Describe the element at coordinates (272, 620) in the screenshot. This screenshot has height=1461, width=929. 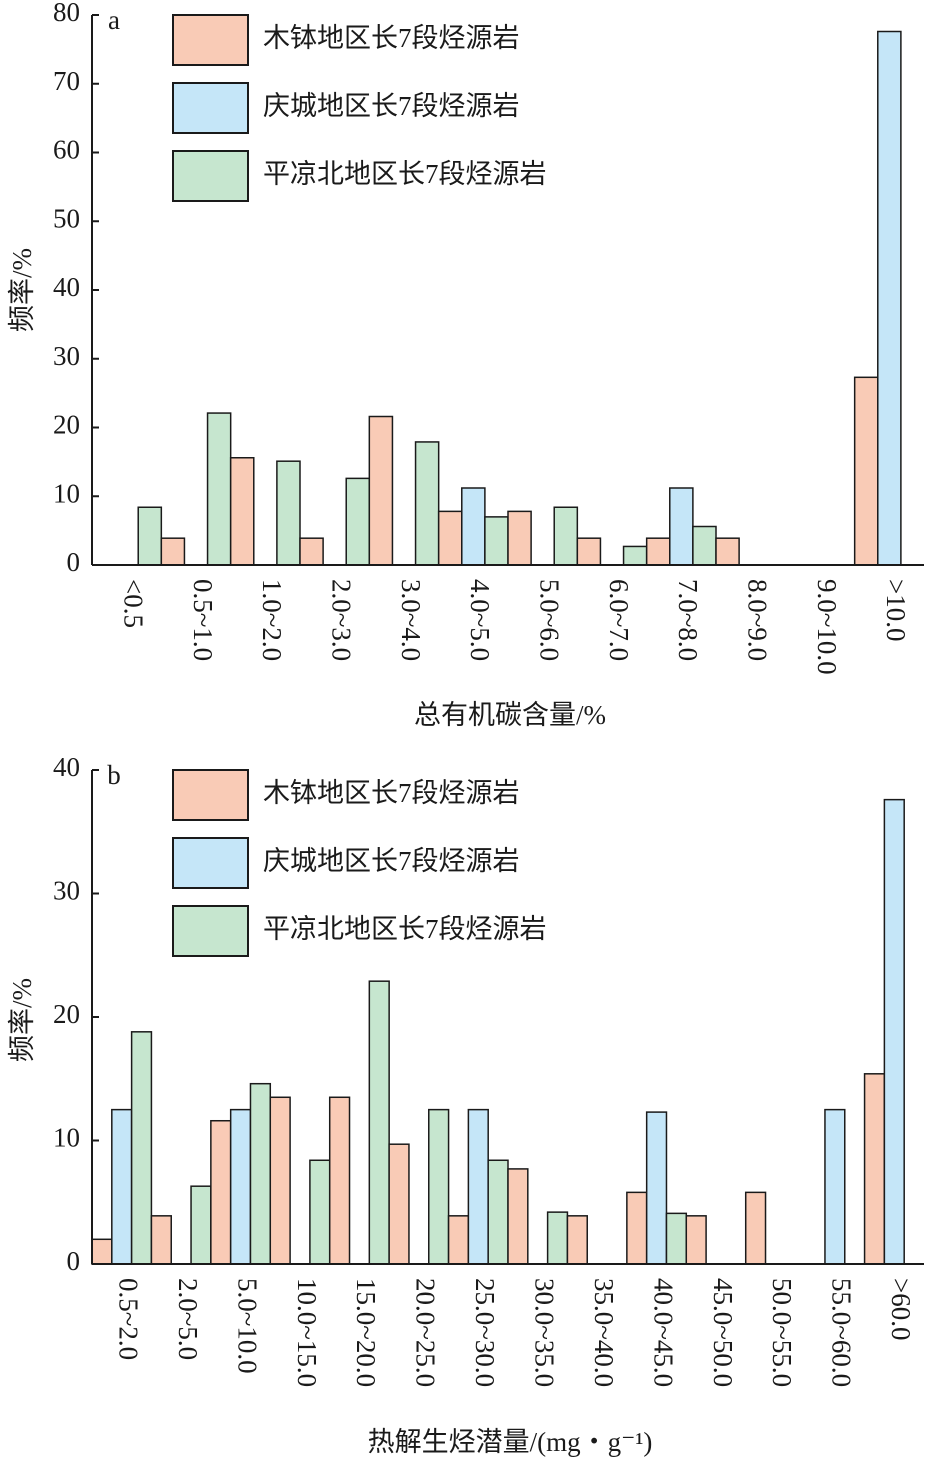
I see `x-tick-label: 1.0~2.0` at that location.